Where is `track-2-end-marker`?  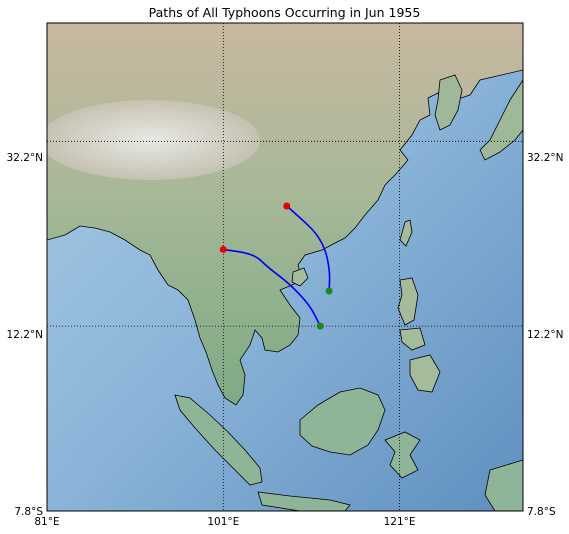 track-2-end-marker is located at coordinates (223, 249).